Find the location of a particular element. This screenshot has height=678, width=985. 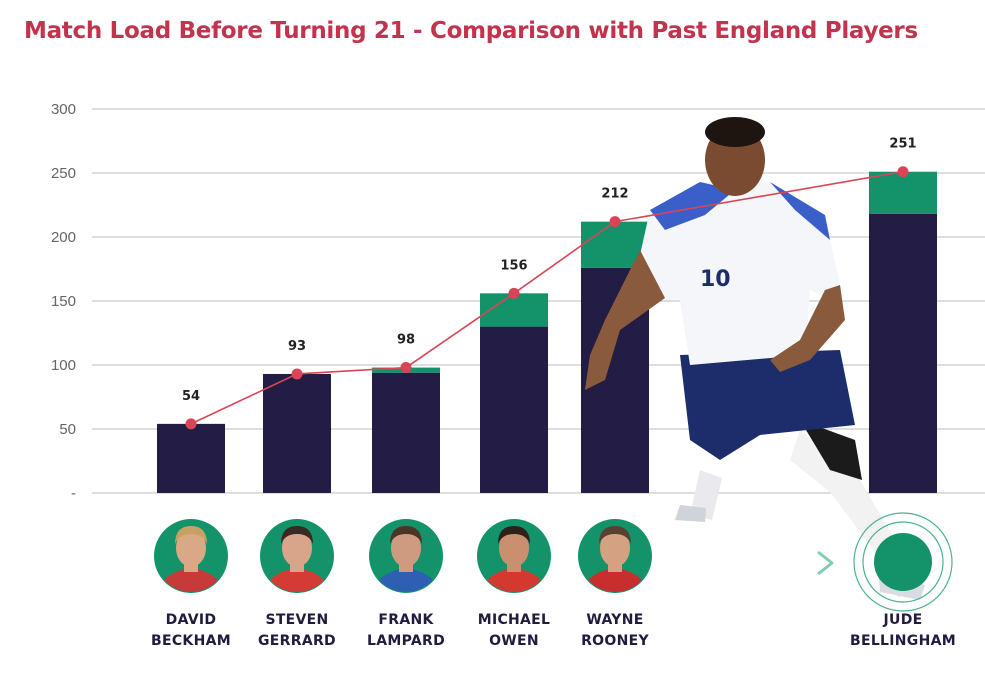

y-tick-label: 250 is located at coordinates (63, 173).